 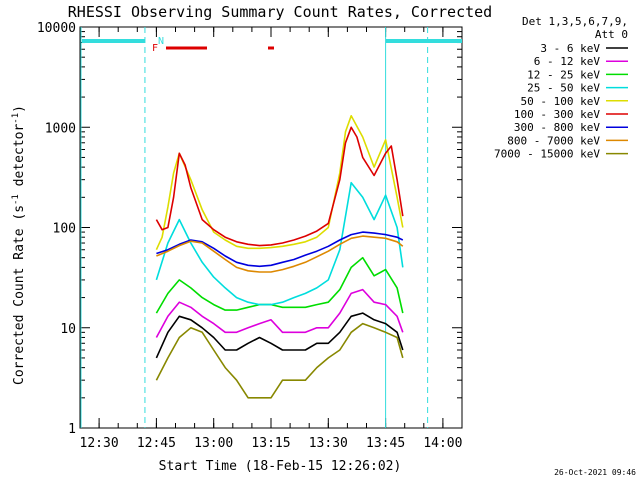 I want to click on y-axis-label-sup1: -1, so click(x=16, y=199).